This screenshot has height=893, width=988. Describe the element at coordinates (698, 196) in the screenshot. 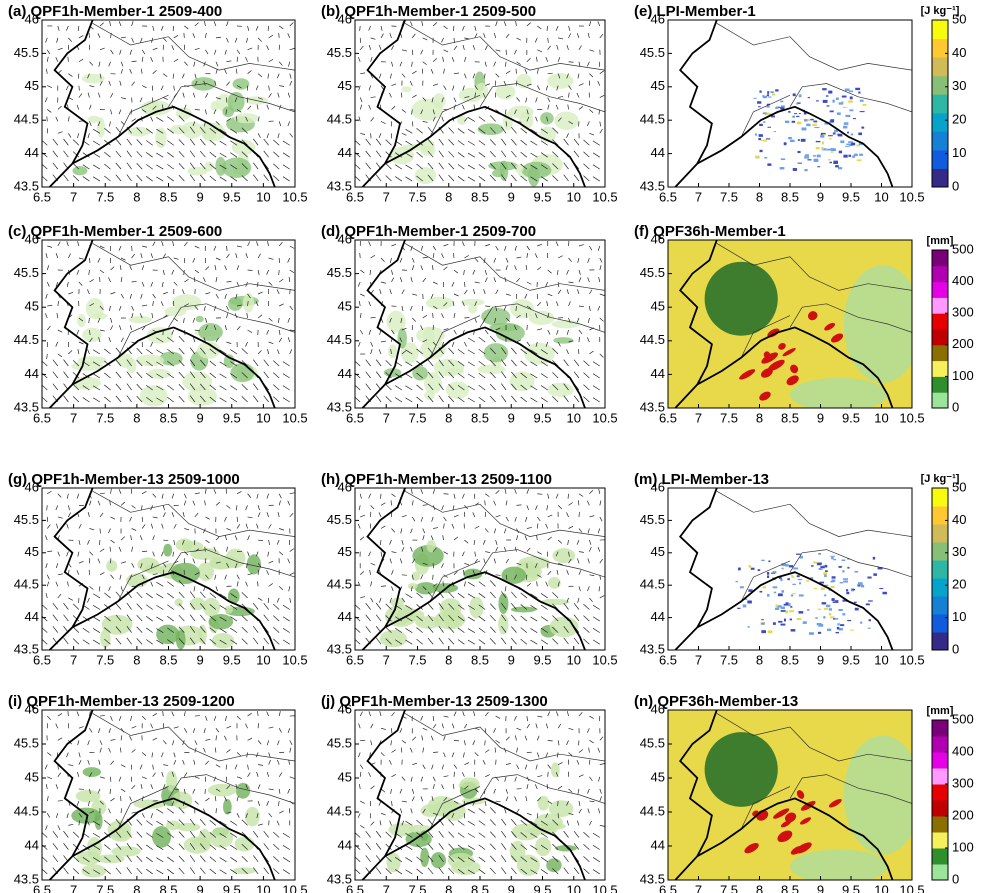

I see `x-tick-label: 7` at that location.